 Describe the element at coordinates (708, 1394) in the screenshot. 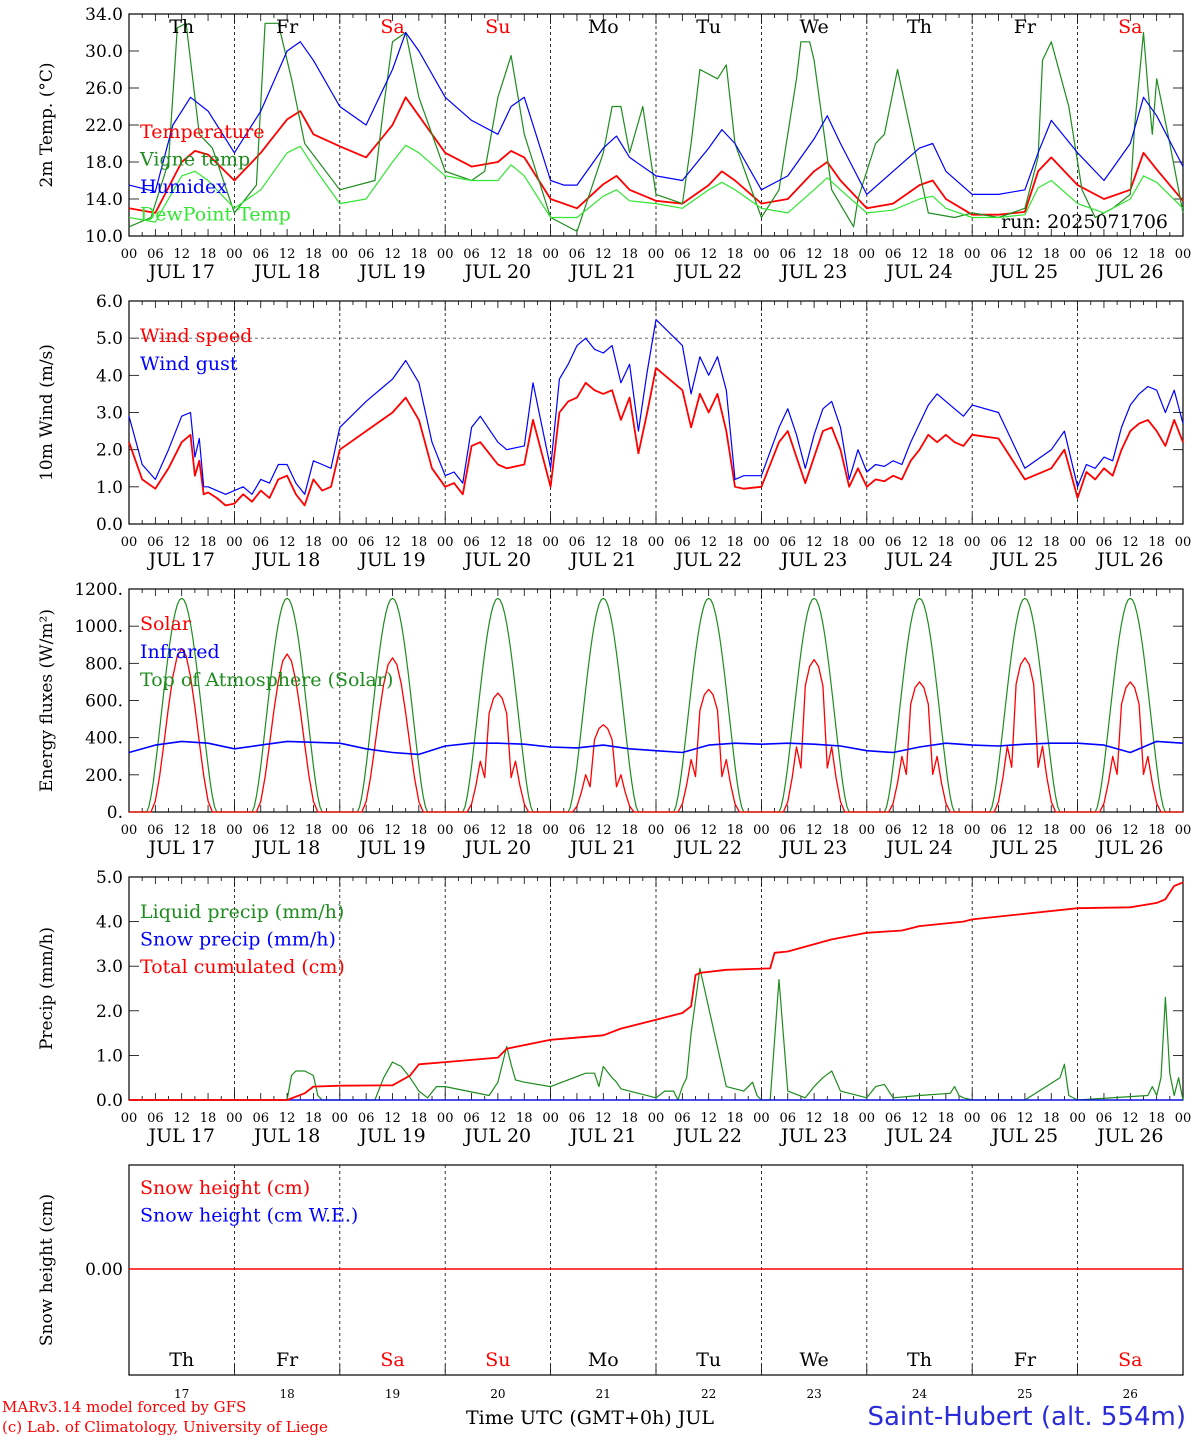

I see `day-number-label: 22` at that location.